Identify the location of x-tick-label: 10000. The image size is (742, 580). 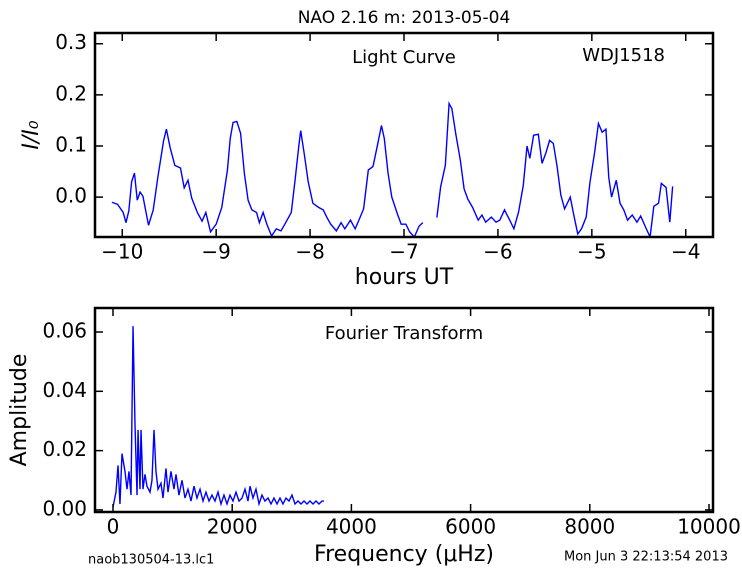
(709, 527).